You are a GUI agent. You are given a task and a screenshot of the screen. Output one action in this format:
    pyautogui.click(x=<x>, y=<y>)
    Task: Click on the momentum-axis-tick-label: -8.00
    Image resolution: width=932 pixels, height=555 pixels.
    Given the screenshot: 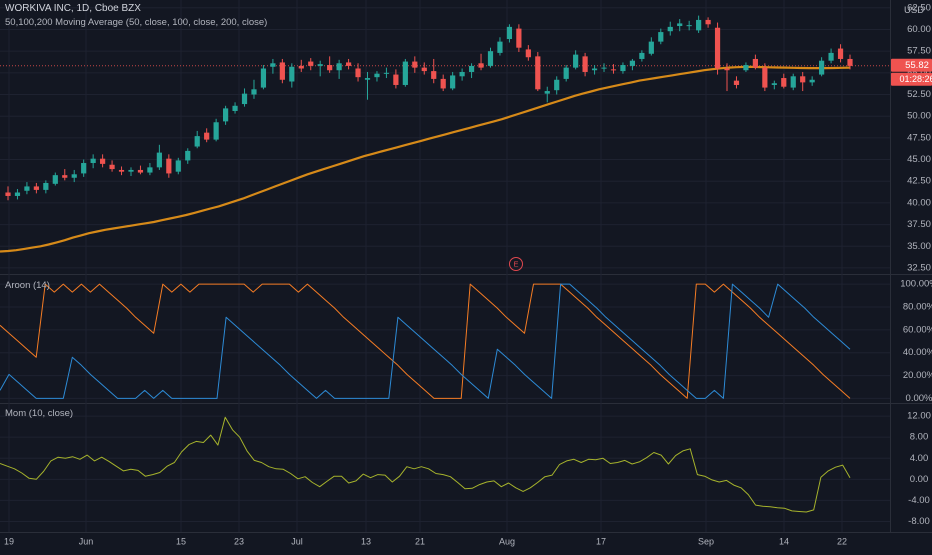 What is the action you would take?
    pyautogui.click(x=919, y=521)
    